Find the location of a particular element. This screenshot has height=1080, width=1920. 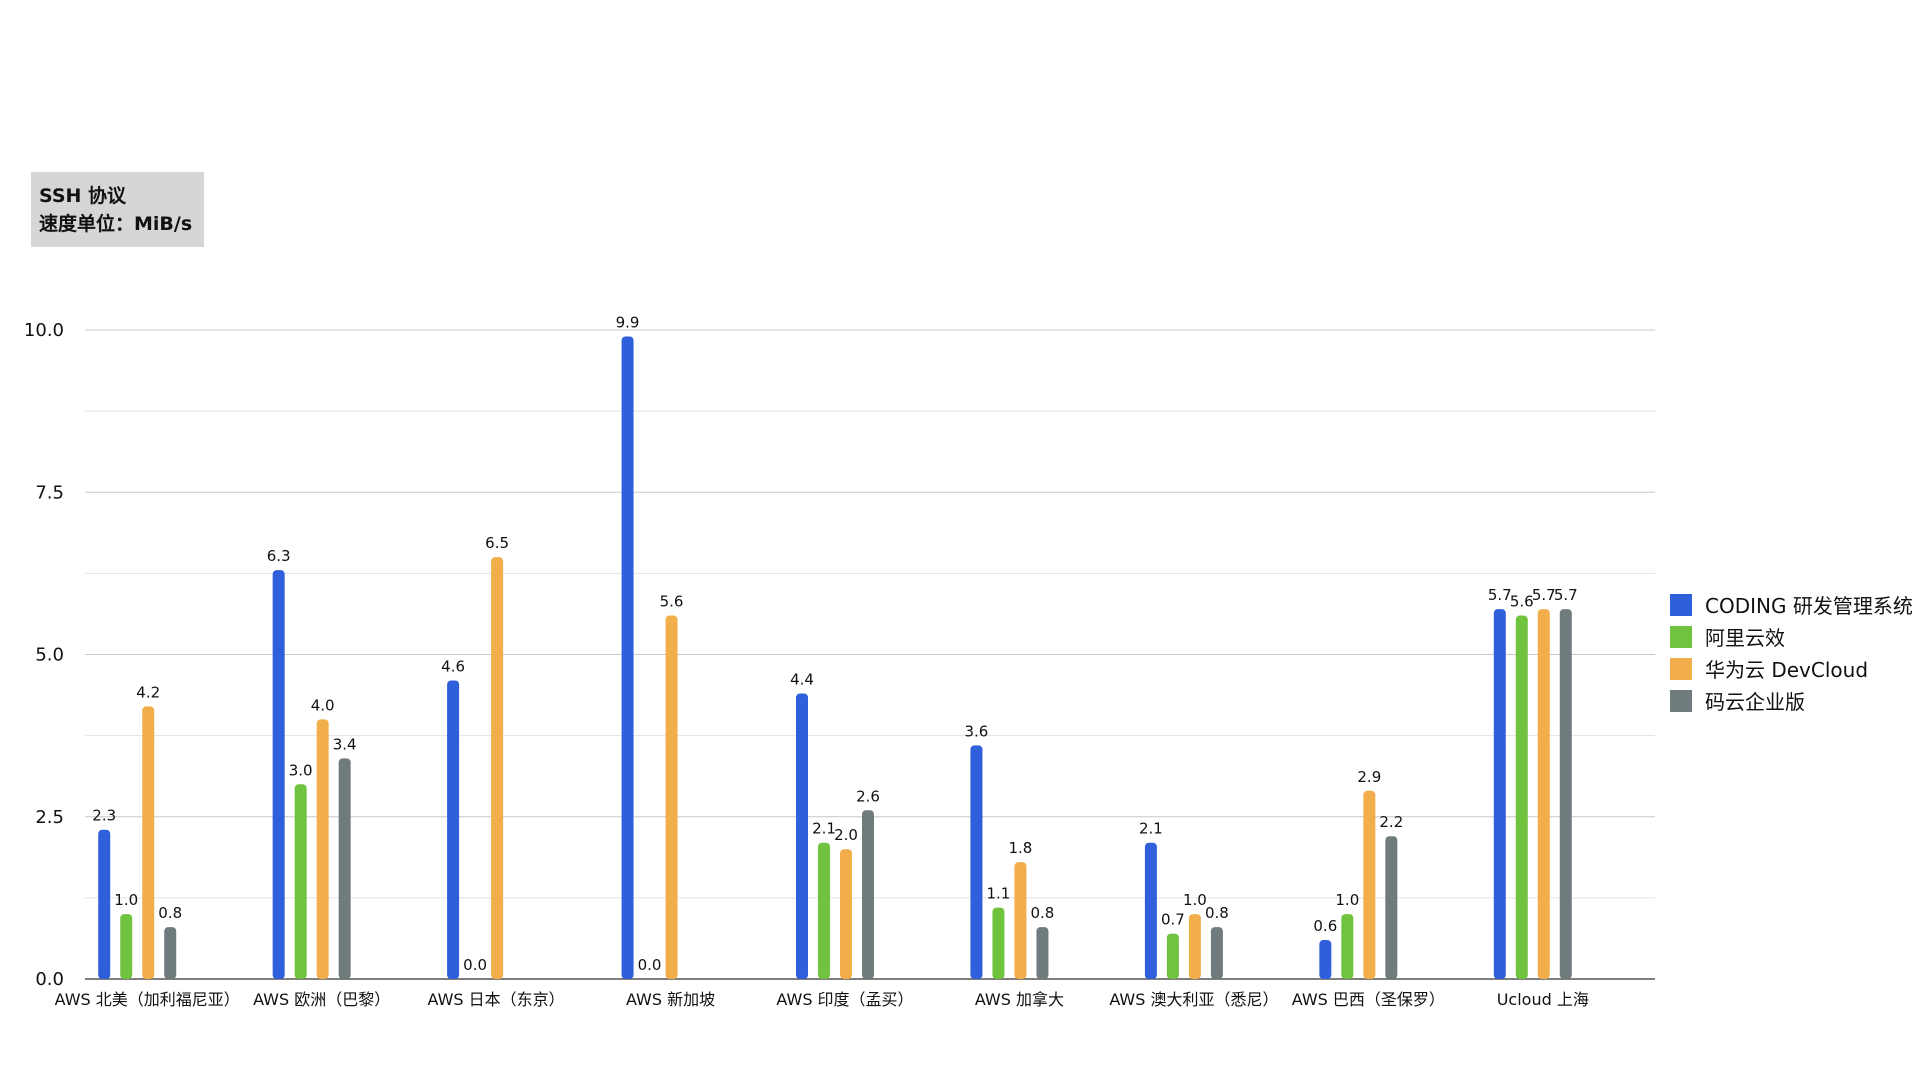

y-tick-label: 2.5 is located at coordinates (49, 817).